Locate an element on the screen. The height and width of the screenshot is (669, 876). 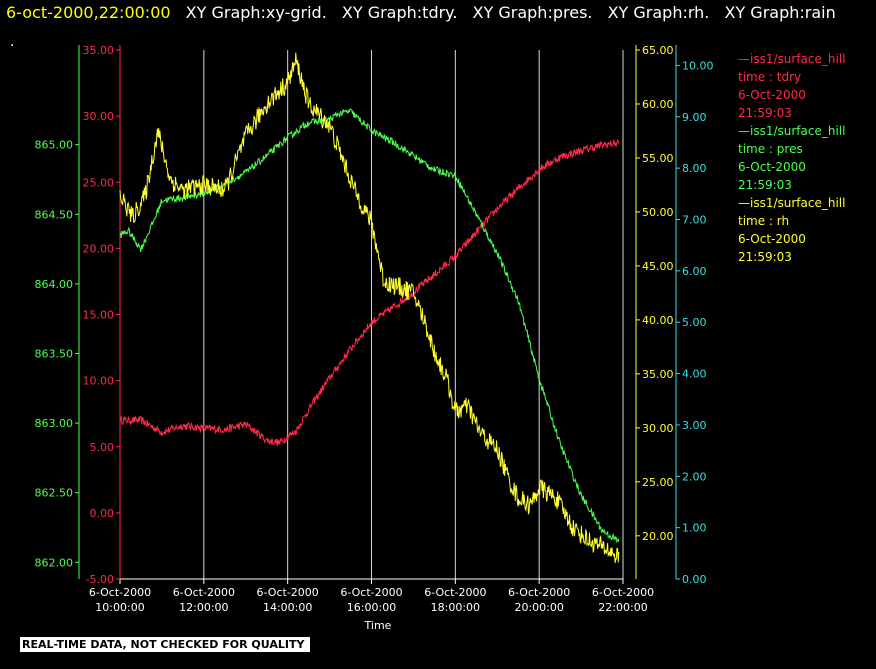
y-tick-label-rain: 0.00 is located at coordinates (694, 579).